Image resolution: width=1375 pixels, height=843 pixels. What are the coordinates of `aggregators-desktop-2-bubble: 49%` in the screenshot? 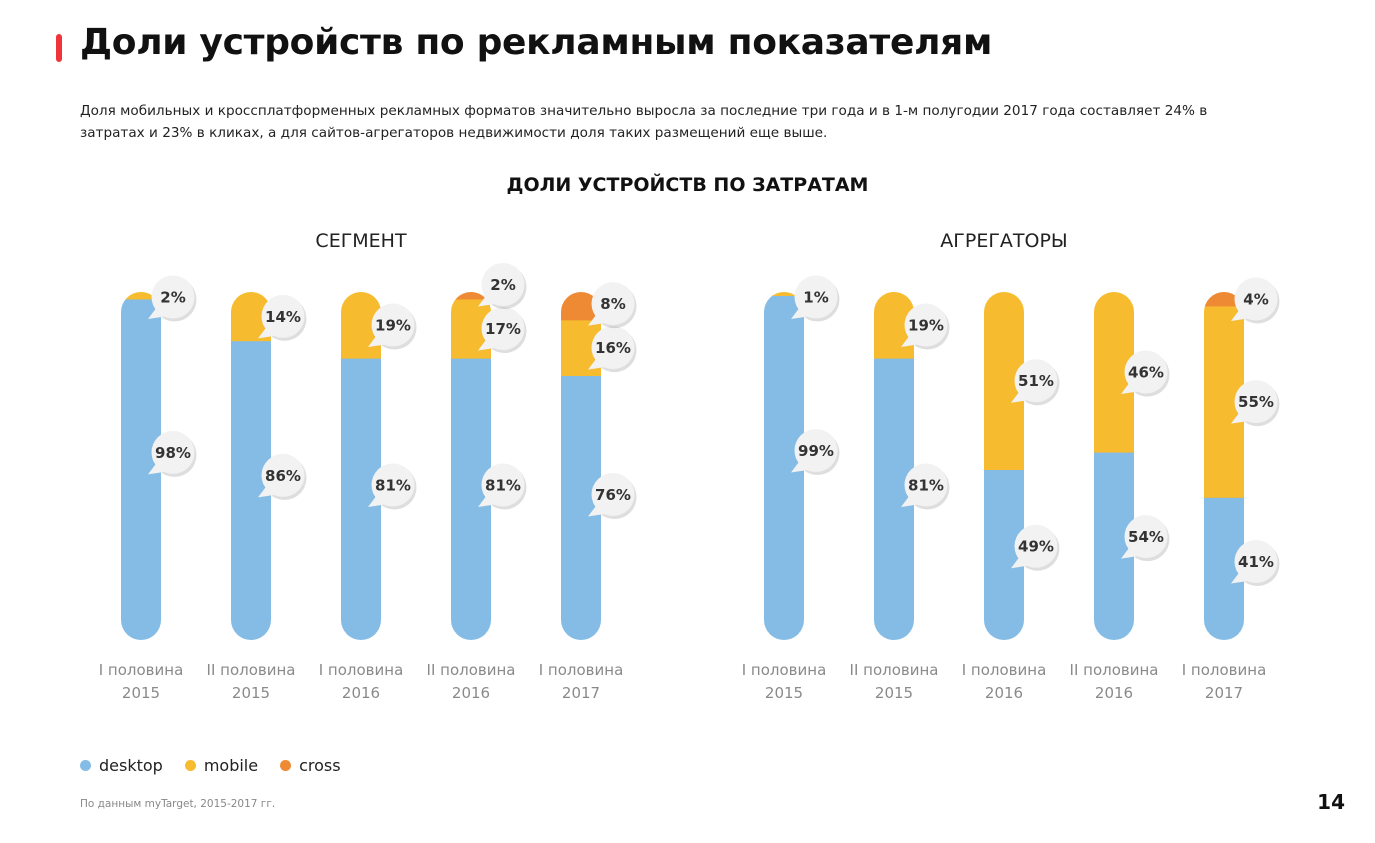 It's located at (1035, 547).